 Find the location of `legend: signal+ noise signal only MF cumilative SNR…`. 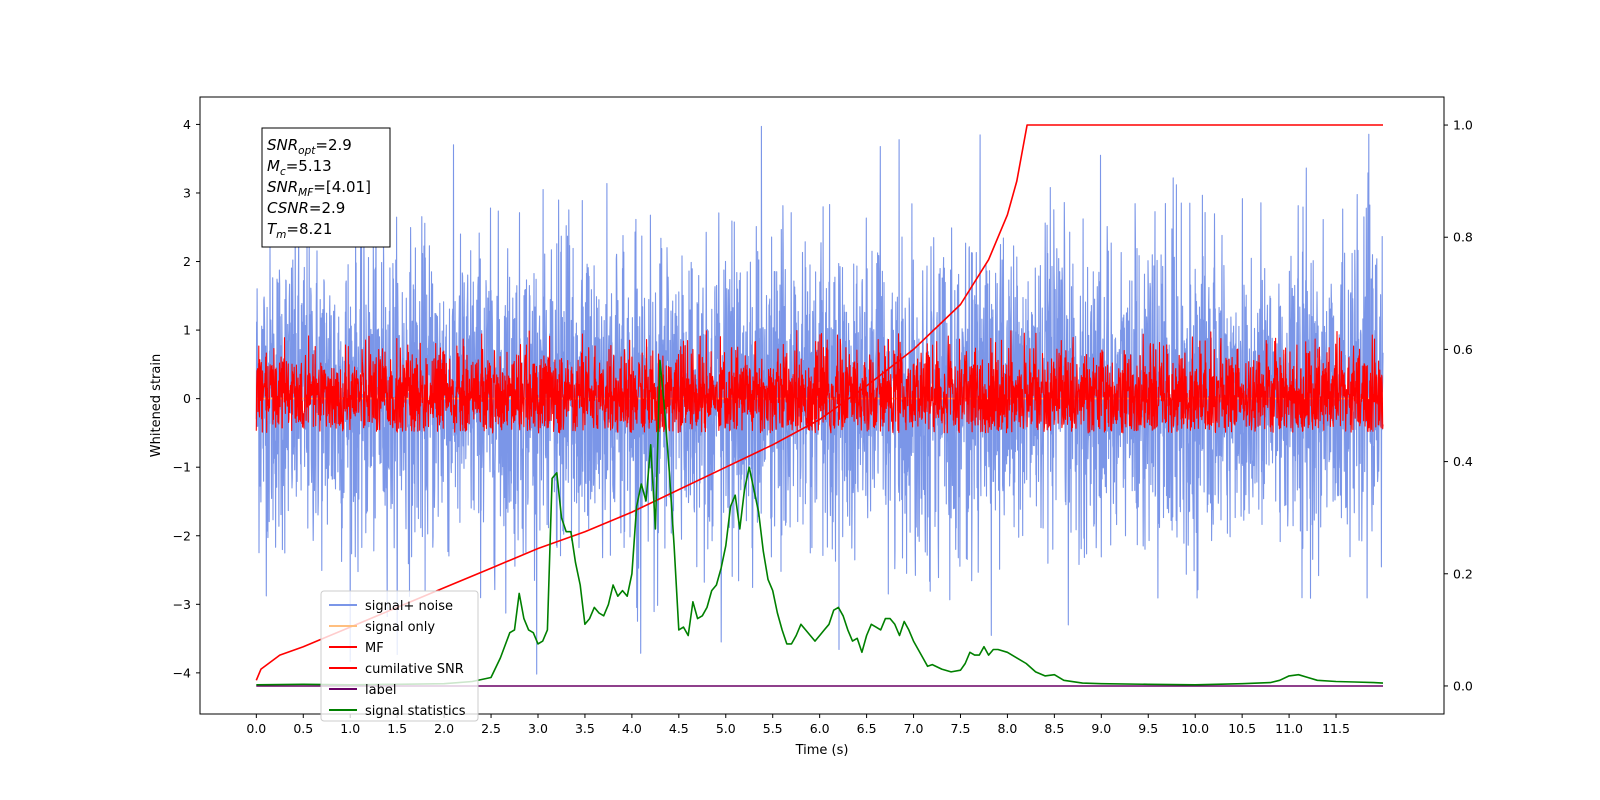

legend: signal+ noise signal only MF cumilative SNR… is located at coordinates (399, 656).